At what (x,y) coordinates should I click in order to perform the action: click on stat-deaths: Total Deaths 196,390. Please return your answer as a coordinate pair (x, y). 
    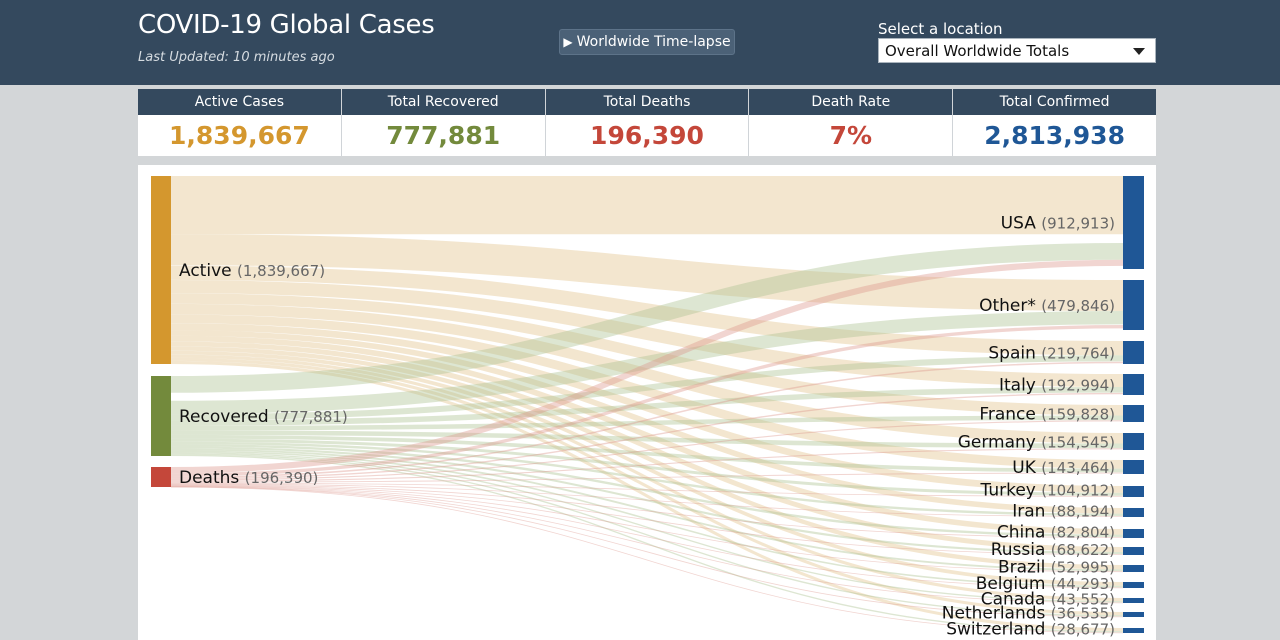
    Looking at the image, I should click on (647, 122).